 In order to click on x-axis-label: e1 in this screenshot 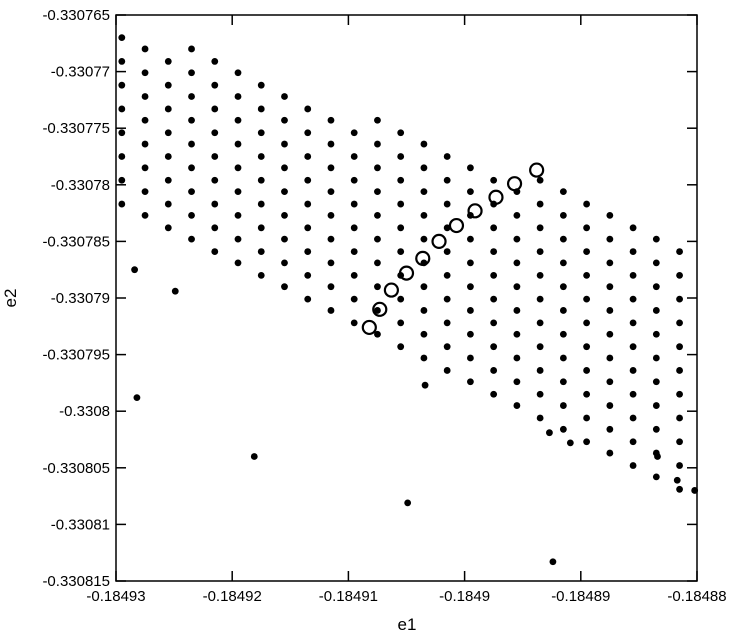, I will do `click(407, 624)`.